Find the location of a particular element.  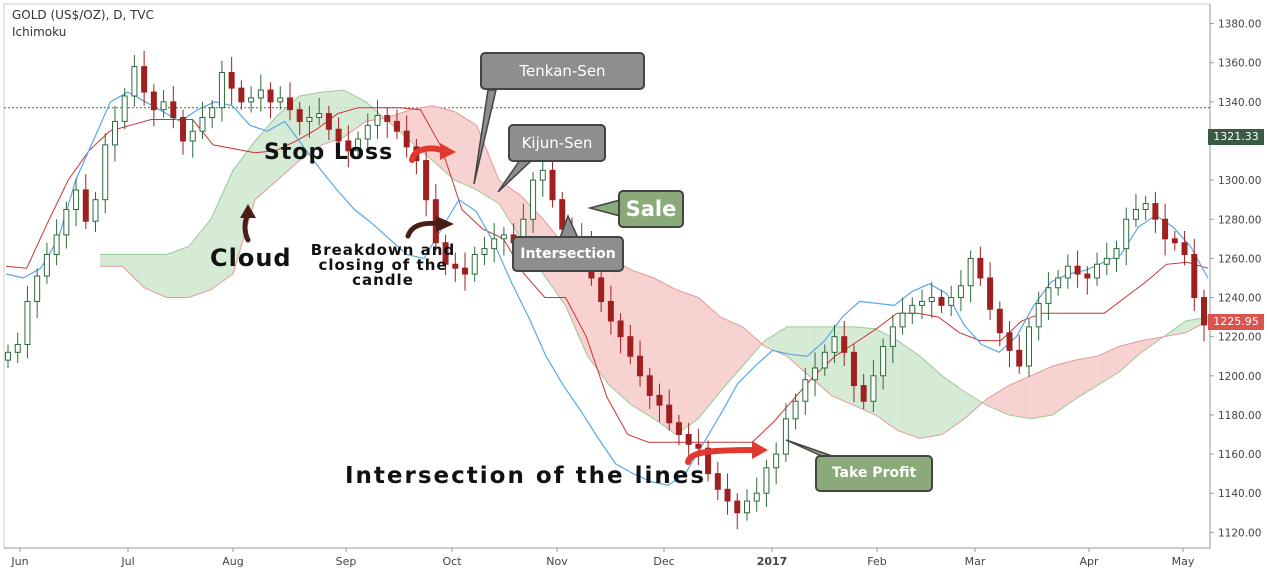

stop-loss-arrowhead is located at coordinates (448, 151).